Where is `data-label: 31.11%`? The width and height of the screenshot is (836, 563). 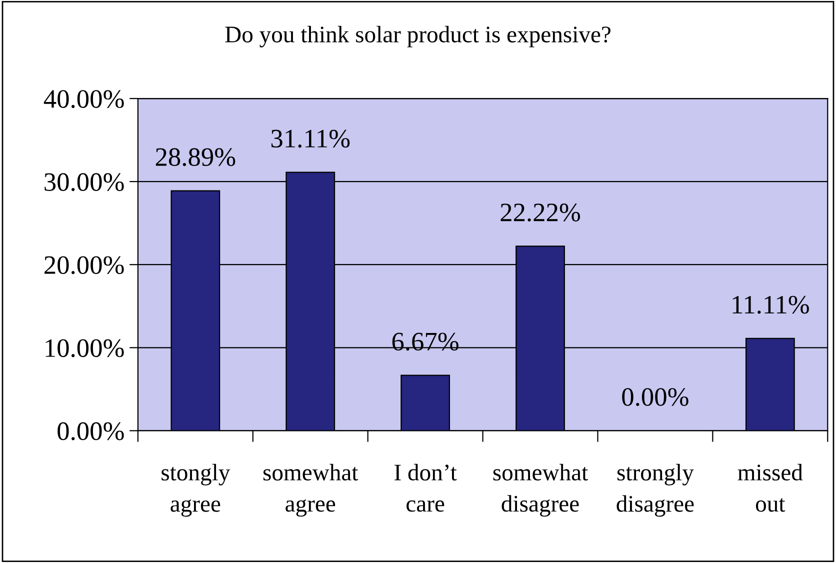
data-label: 31.11% is located at coordinates (310, 139).